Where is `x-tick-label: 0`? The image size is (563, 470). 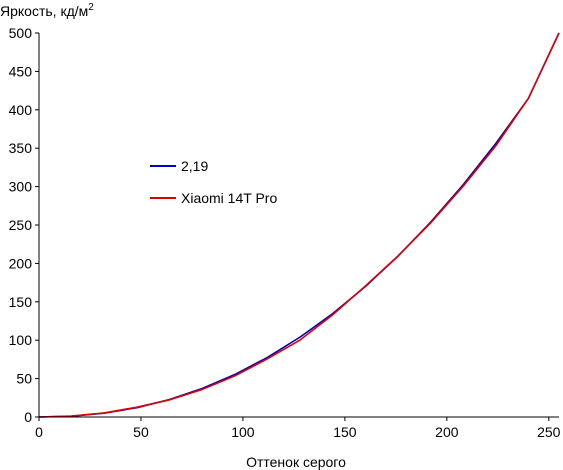 x-tick-label: 0 is located at coordinates (39, 432).